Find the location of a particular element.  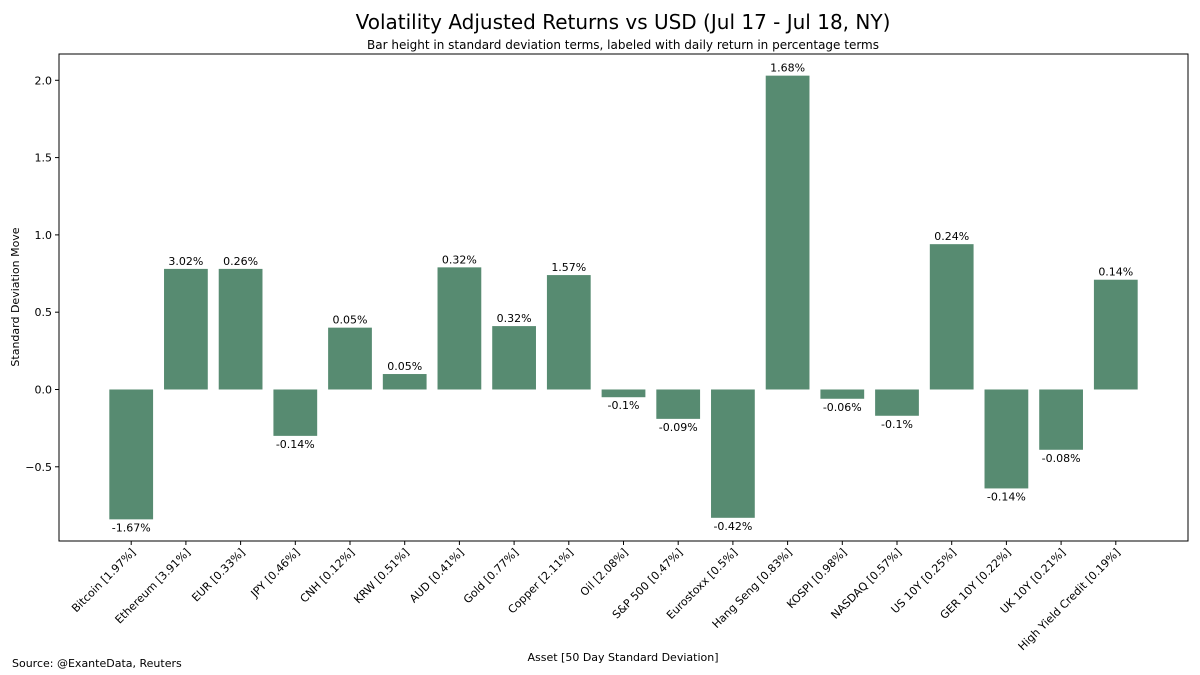

bar-value-label: 0.14% is located at coordinates (1115, 272).